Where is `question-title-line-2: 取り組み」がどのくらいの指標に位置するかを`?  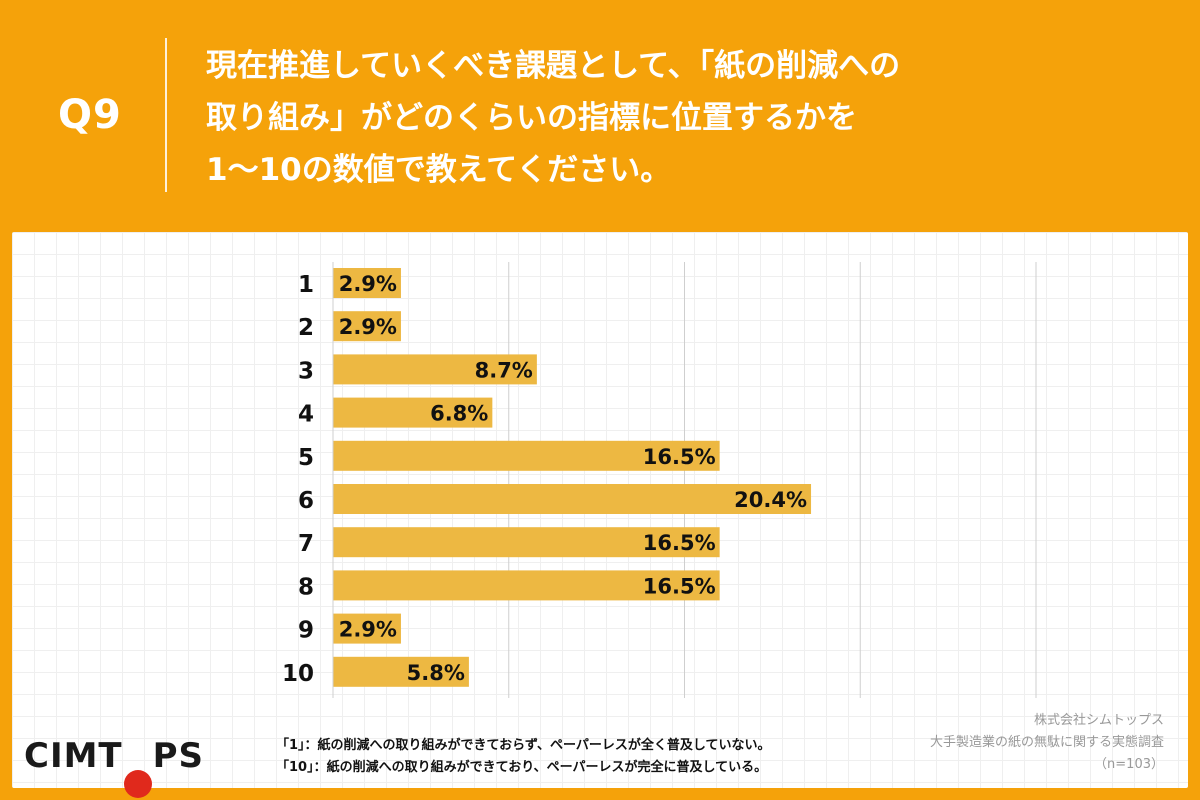 question-title-line-2: 取り組み」がどのくらいの指標に位置するかを is located at coordinates (531, 118).